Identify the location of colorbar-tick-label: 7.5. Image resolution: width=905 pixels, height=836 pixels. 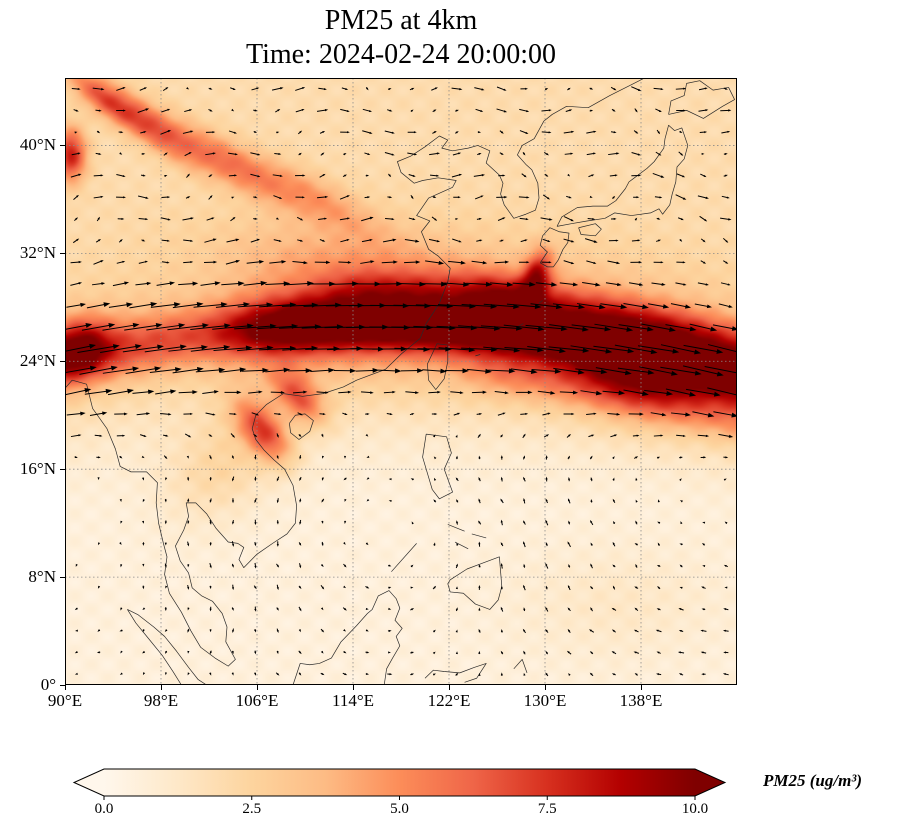
(547, 809).